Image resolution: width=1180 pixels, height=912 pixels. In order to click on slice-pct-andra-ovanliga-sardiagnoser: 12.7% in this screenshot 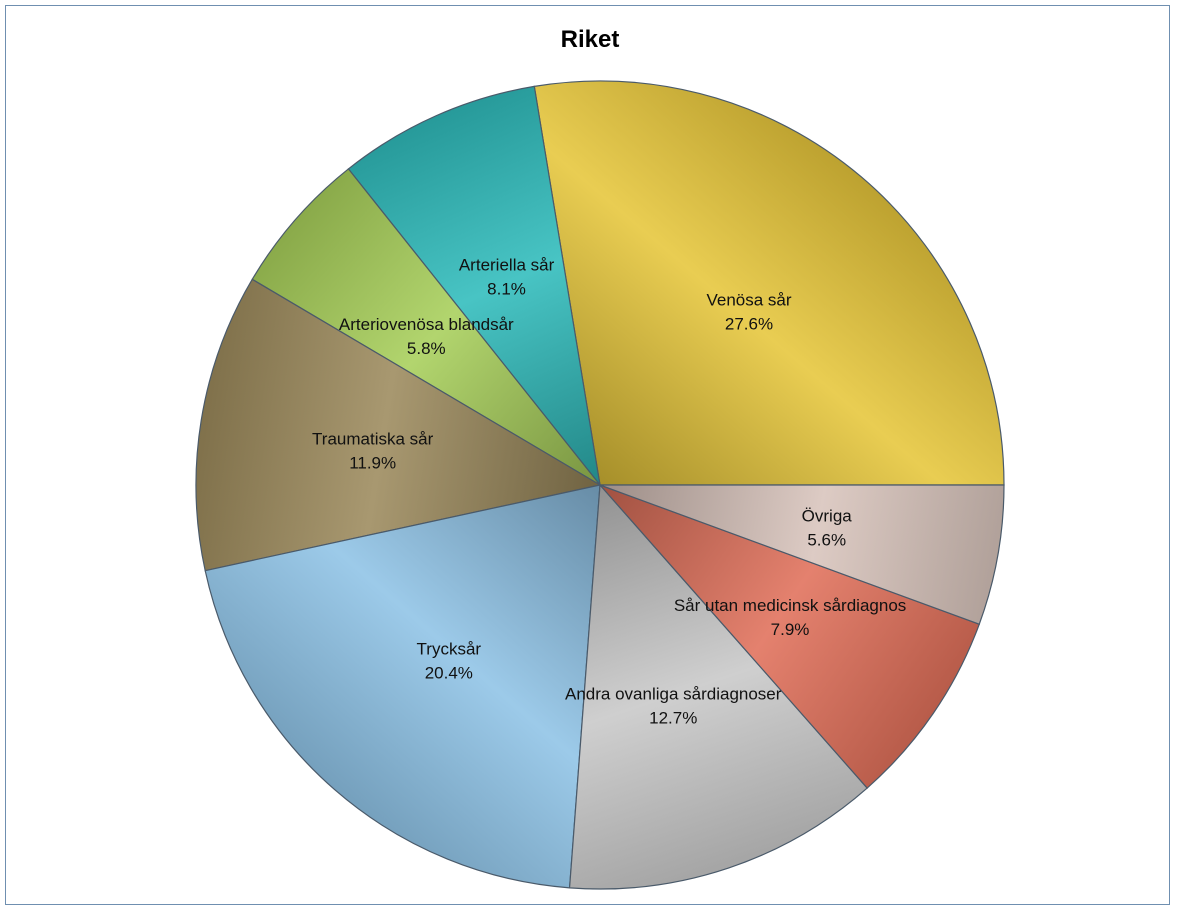, I will do `click(673, 717)`.